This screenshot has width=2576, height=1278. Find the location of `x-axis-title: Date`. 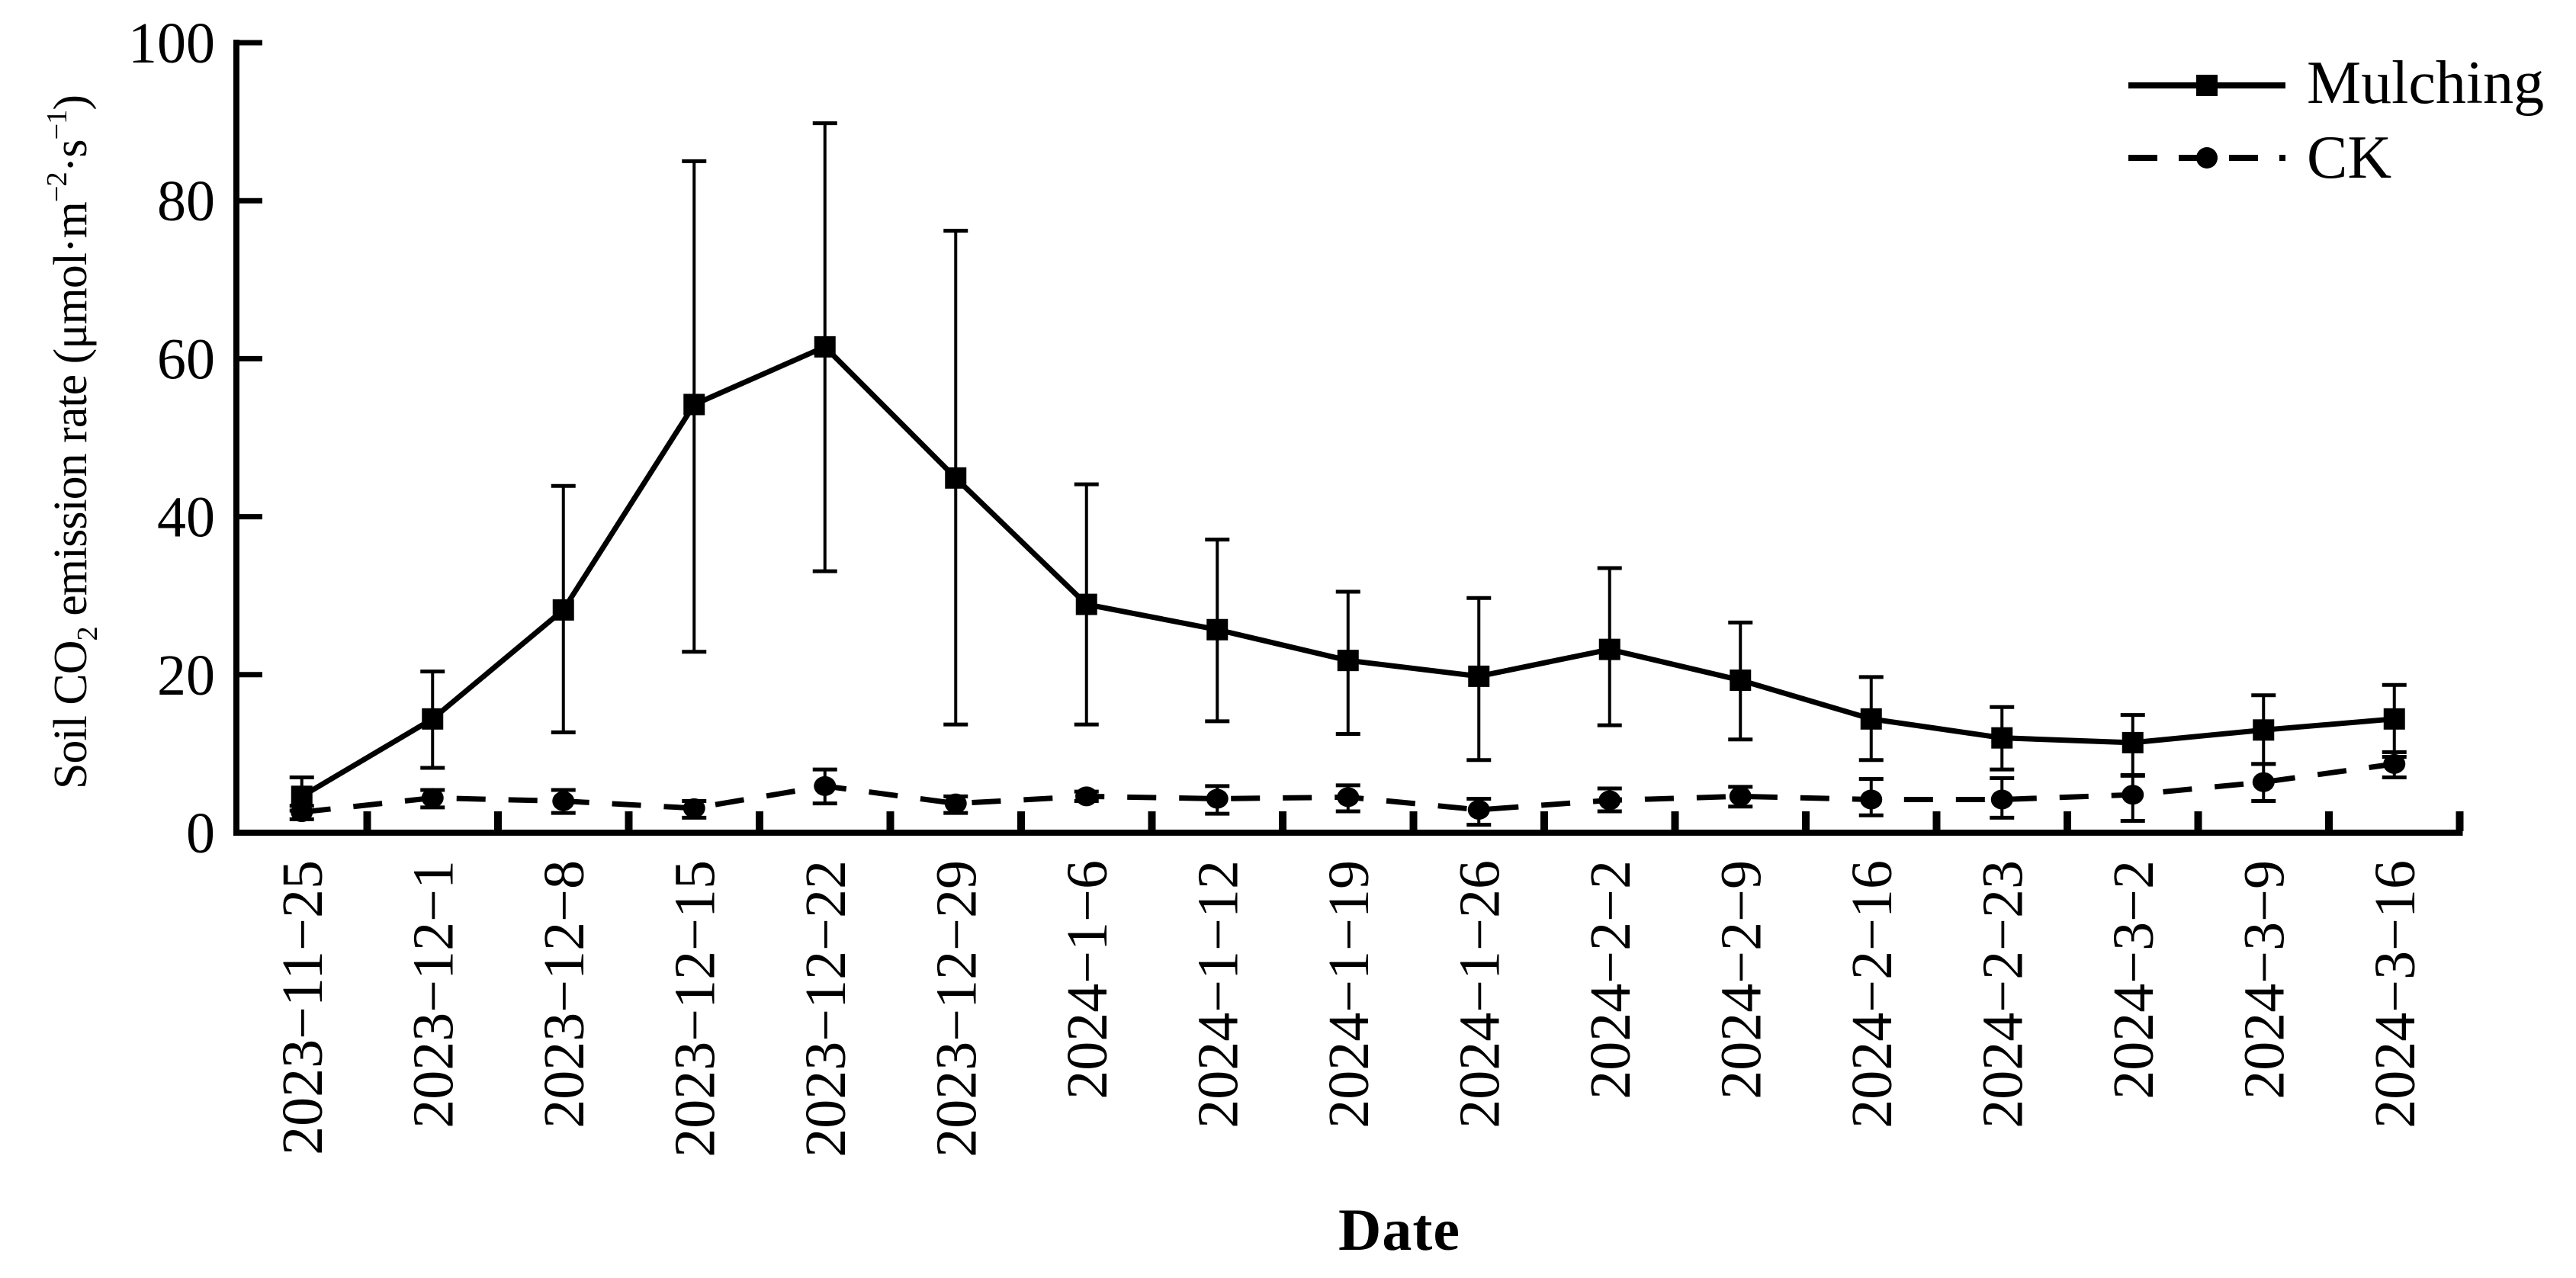

x-axis-title: Date is located at coordinates (1399, 1229).